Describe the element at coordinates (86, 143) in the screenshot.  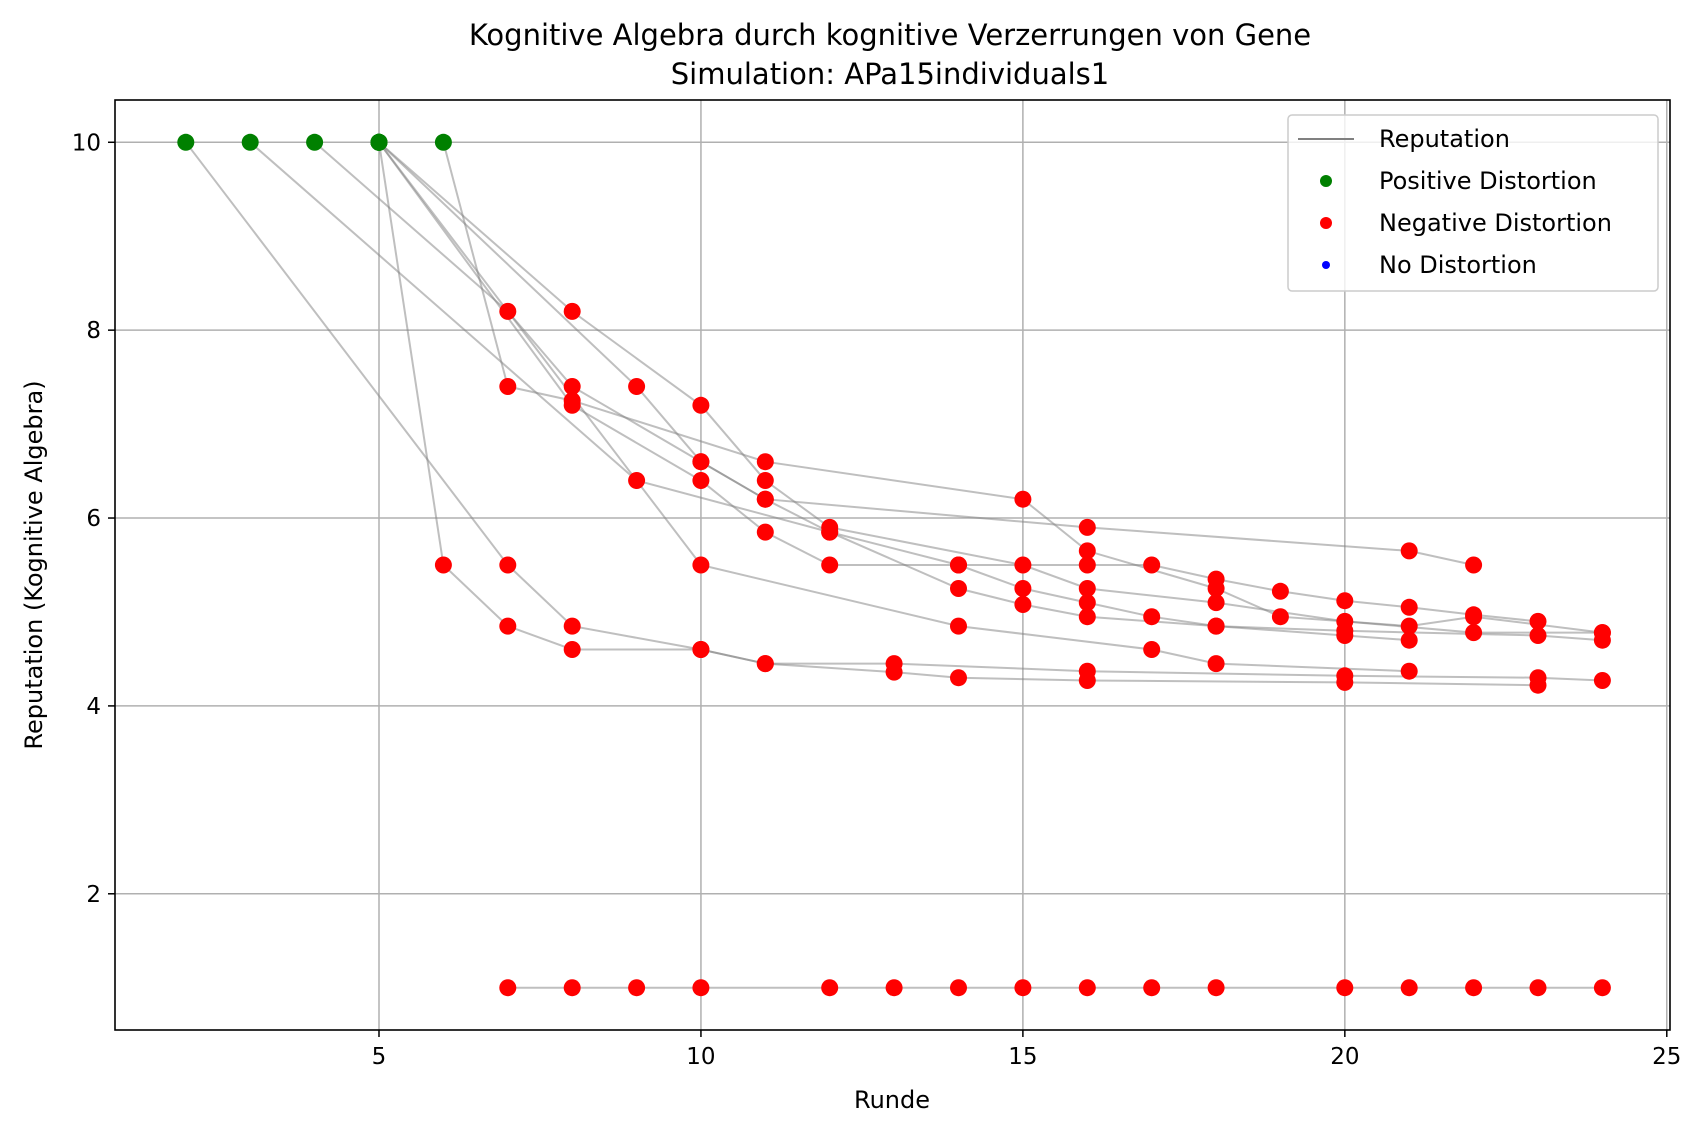
I see `y-tick-label: 10` at that location.